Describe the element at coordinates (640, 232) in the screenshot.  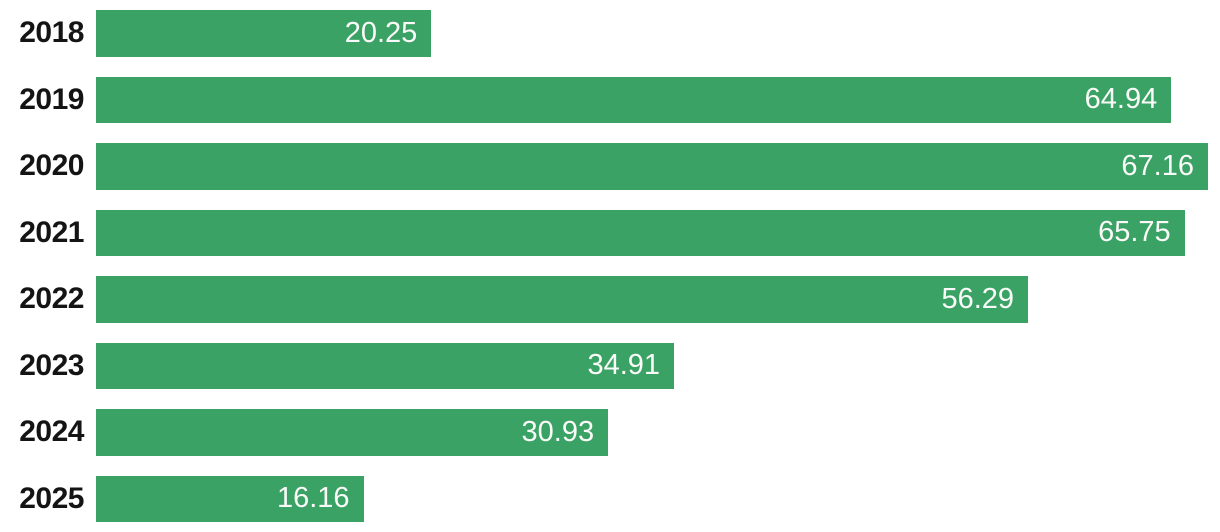
I see `bar: 65.75` at that location.